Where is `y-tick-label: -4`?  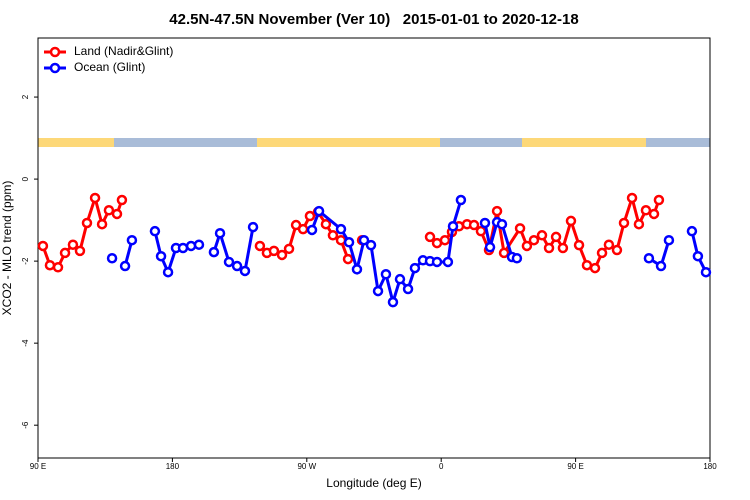
y-tick-label: -4 is located at coordinates (25, 343).